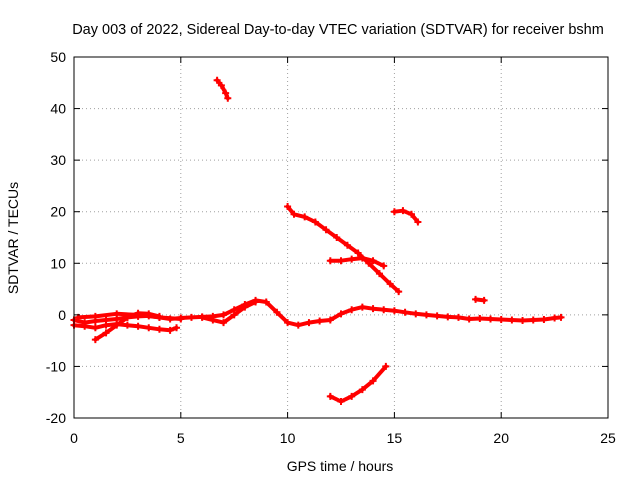  What do you see at coordinates (58, 57) in the screenshot?
I see `y-tick-label: 50` at bounding box center [58, 57].